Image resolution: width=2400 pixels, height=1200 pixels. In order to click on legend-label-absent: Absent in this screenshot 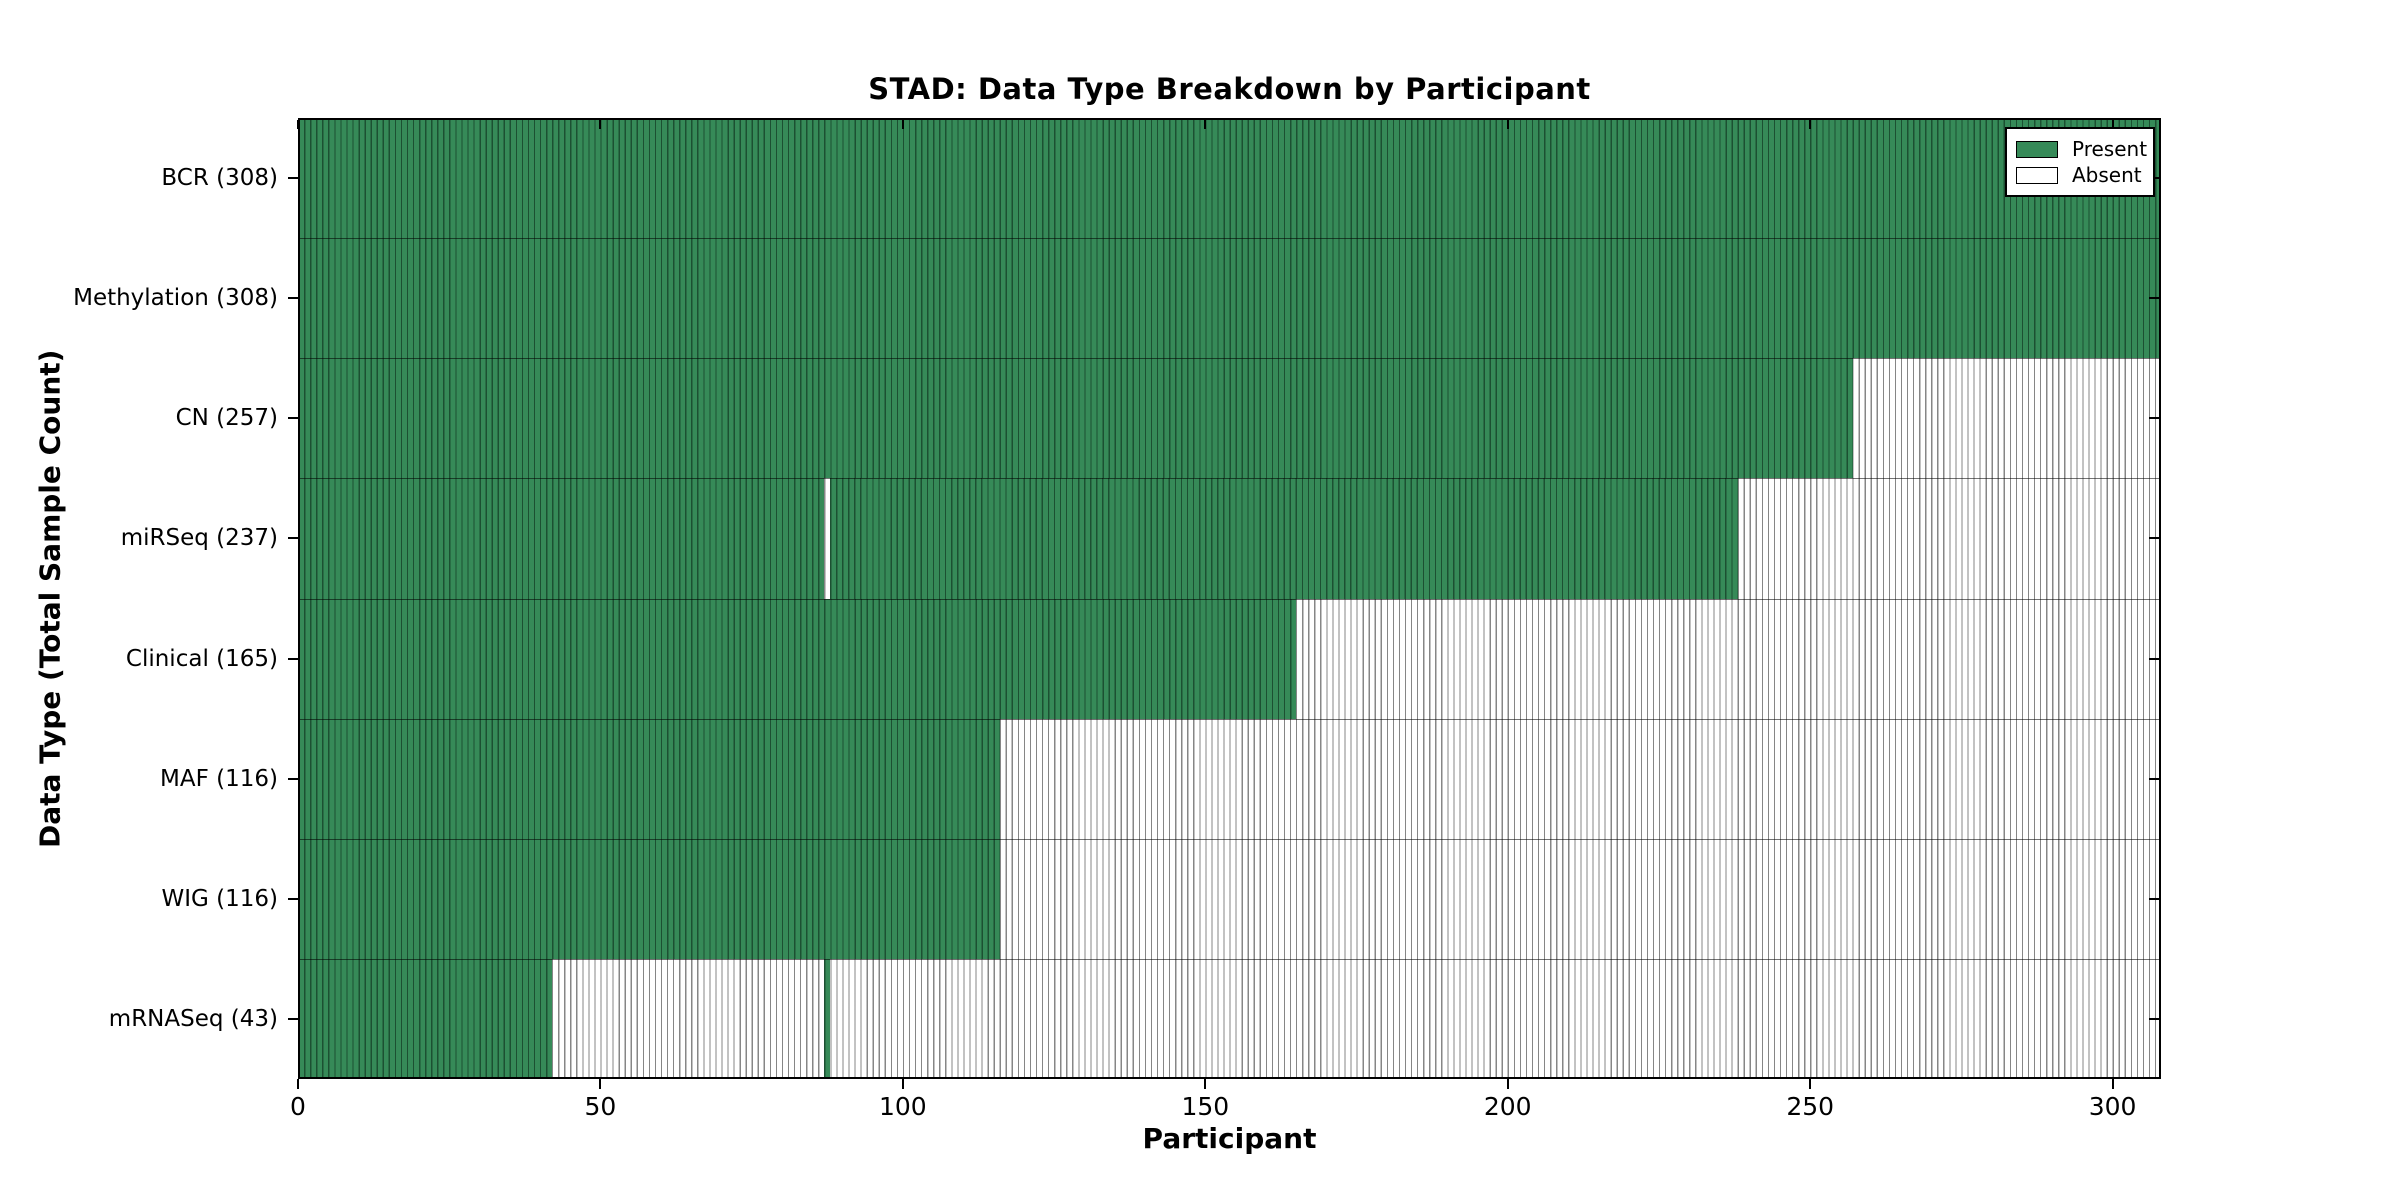, I will do `click(2107, 175)`.